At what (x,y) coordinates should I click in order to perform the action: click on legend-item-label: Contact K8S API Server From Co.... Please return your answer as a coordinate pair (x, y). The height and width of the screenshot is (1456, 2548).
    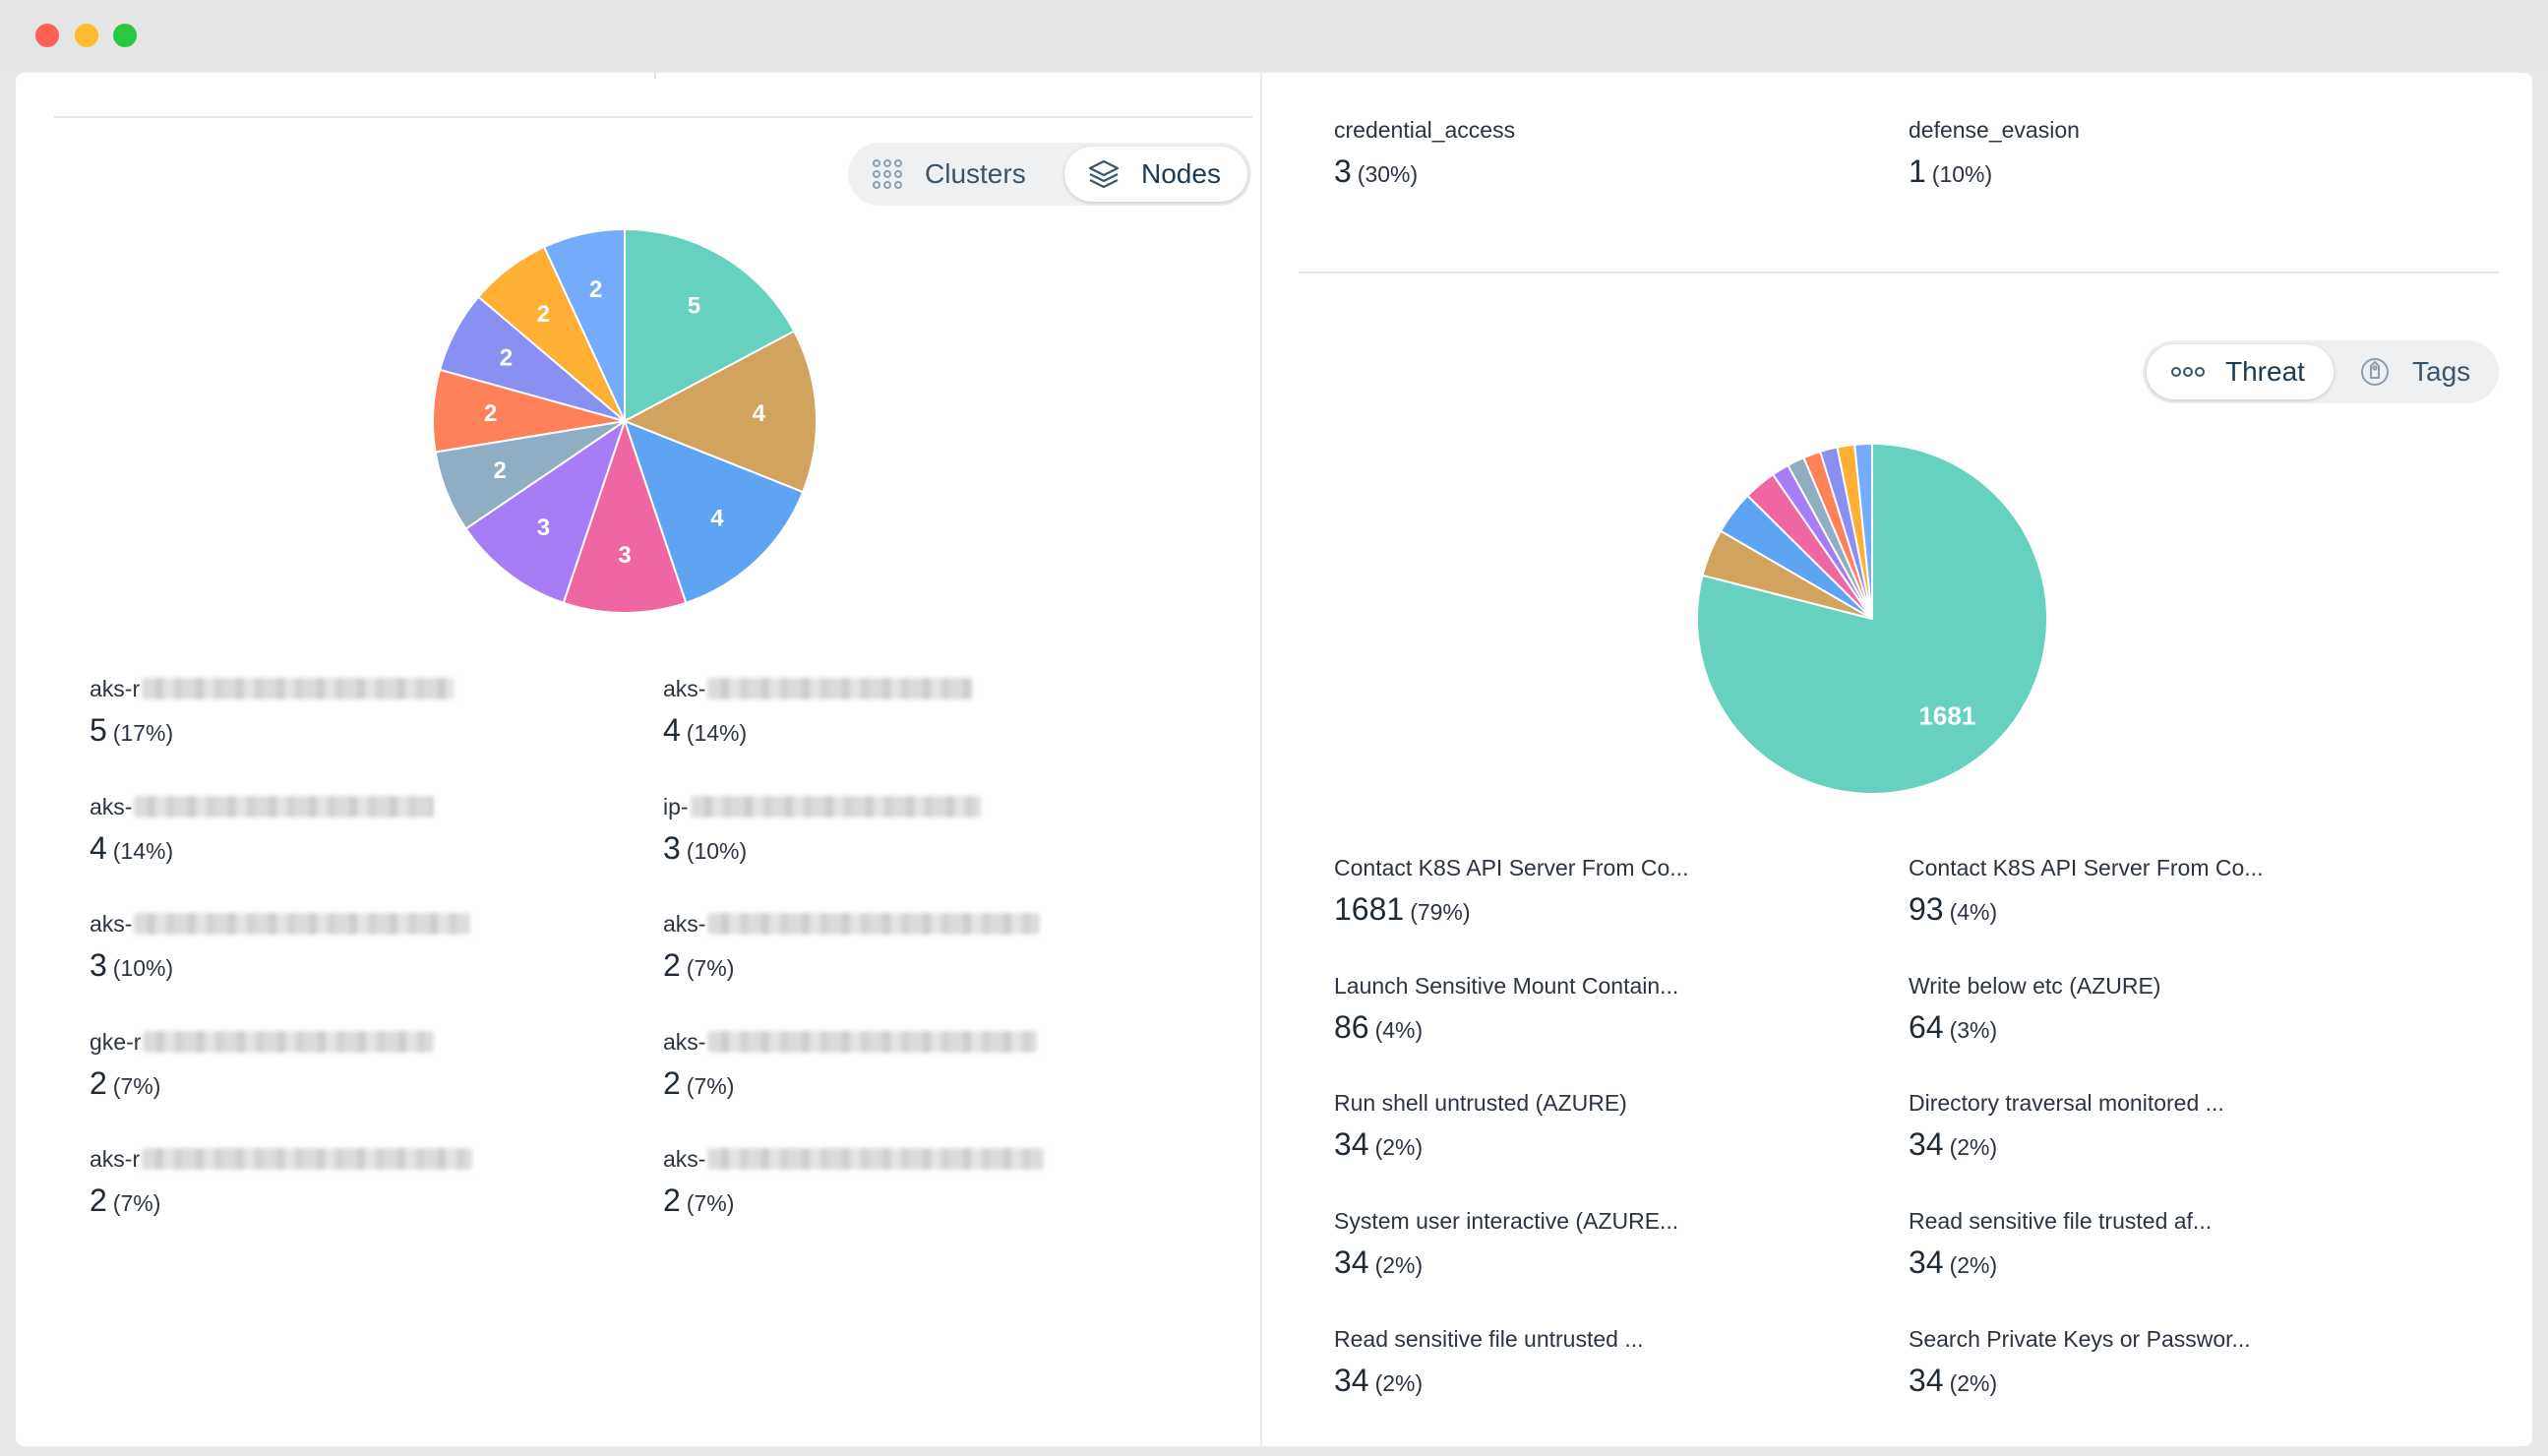
    Looking at the image, I should click on (2086, 867).